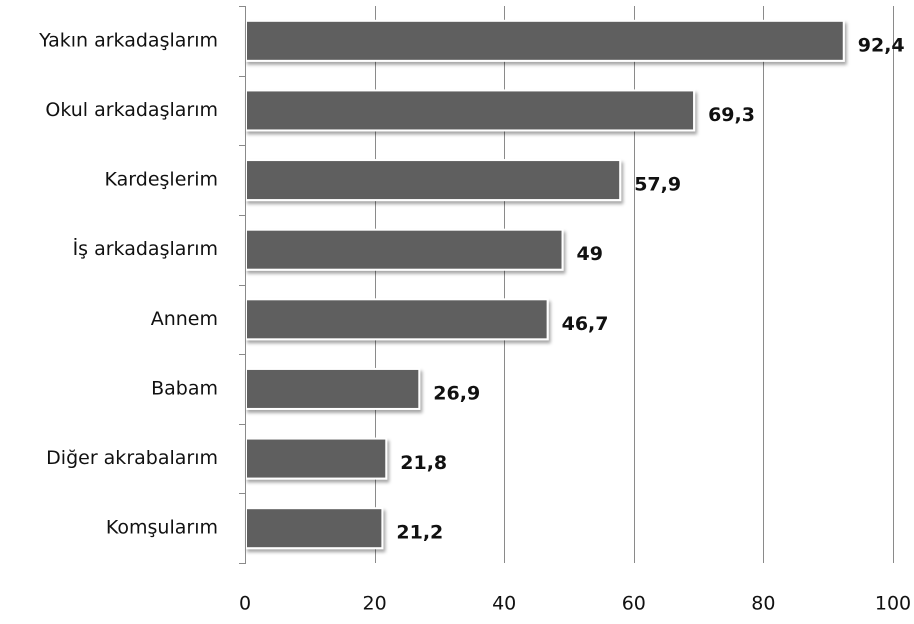 This screenshot has height=624, width=914. Describe the element at coordinates (132, 458) in the screenshot. I see `category-label: Diğer akrabalarım` at that location.